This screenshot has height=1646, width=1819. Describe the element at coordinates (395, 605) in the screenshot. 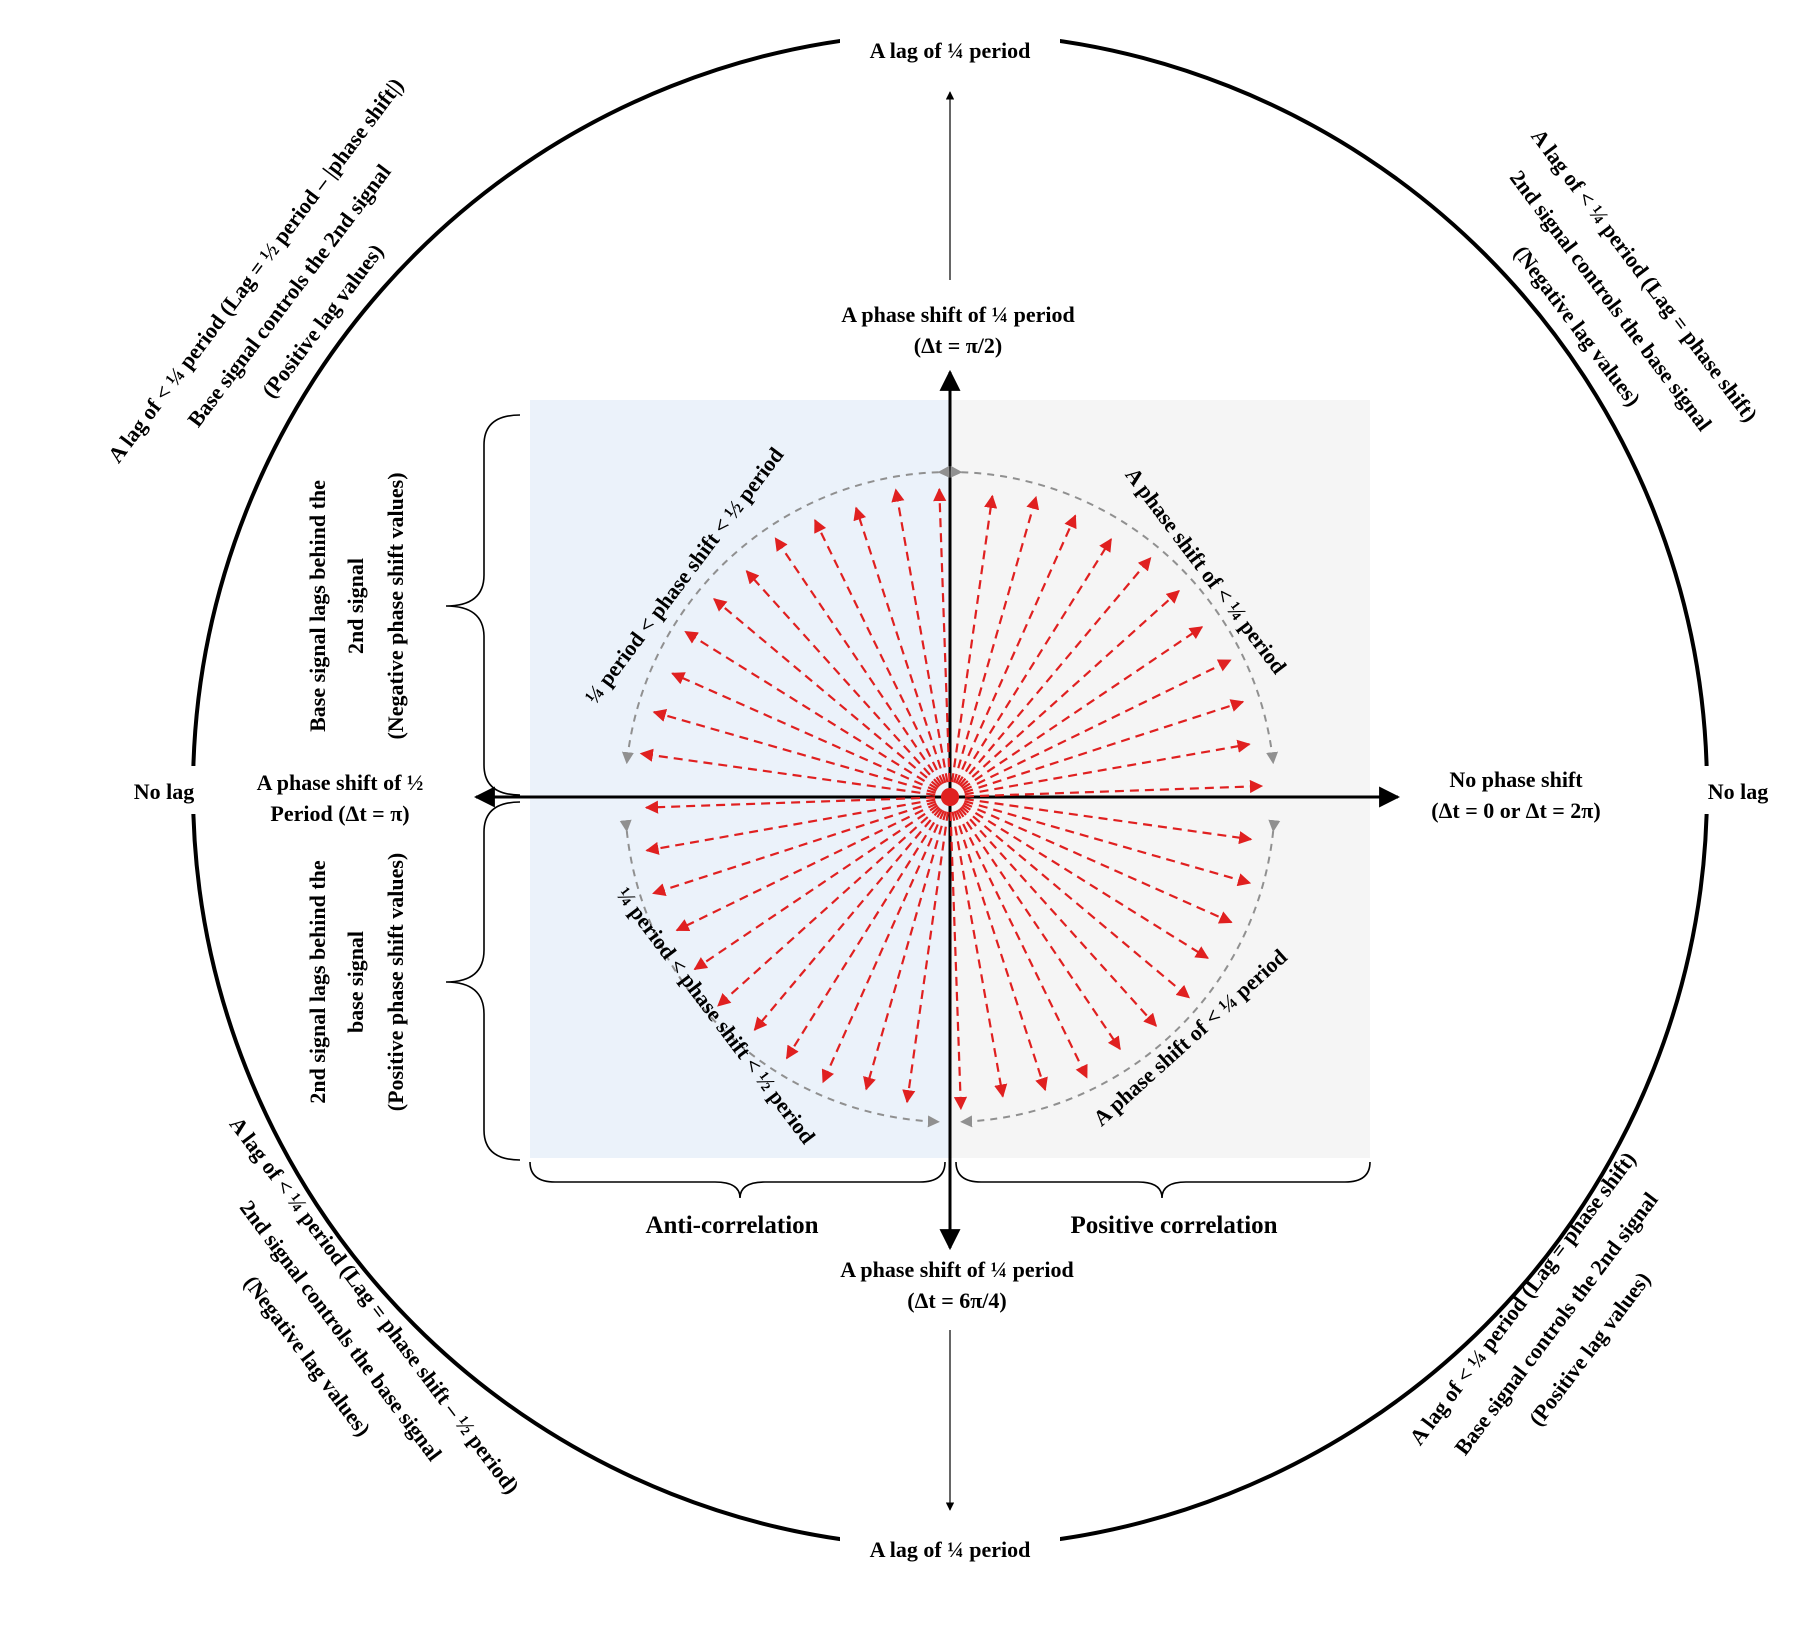

I see `upper-phase-line-3: (Negative phase shift values)` at that location.